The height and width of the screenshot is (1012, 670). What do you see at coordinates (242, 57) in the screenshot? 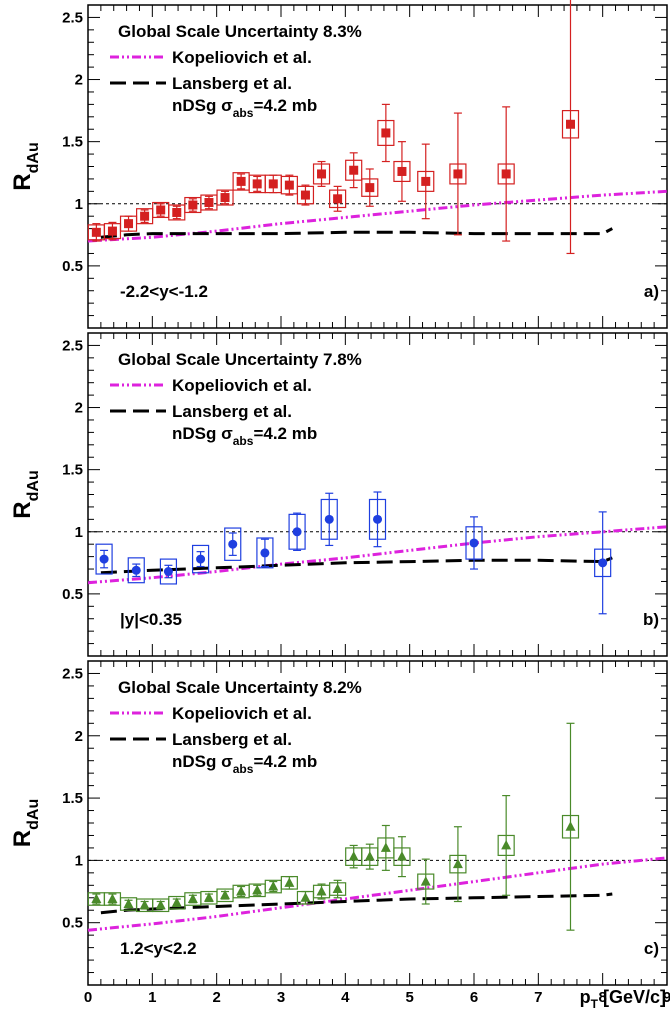
I see `legend-kopeliovich-label: Kopeliovich et al.` at bounding box center [242, 57].